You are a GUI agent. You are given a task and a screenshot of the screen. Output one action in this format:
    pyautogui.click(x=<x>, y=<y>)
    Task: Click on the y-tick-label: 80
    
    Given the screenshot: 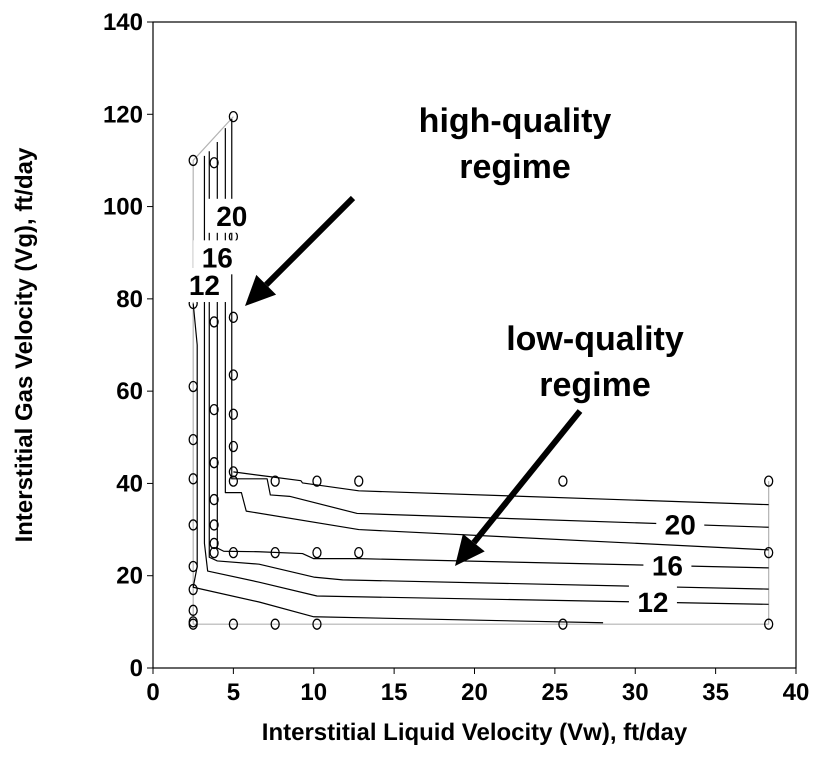 What is the action you would take?
    pyautogui.click(x=129, y=299)
    